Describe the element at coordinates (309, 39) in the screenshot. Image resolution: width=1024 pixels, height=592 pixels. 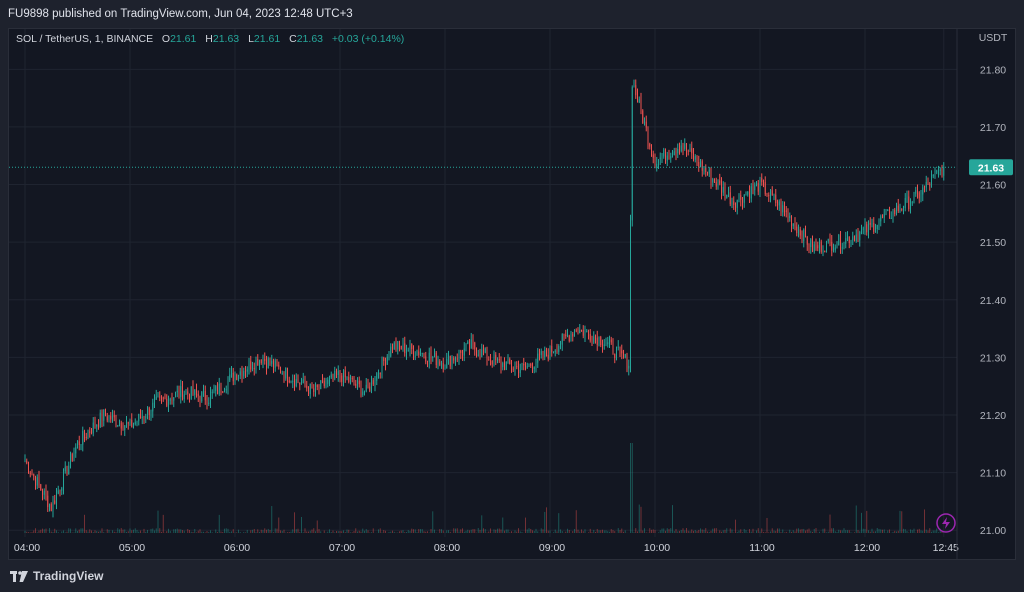
I see `close-value: 21.63` at that location.